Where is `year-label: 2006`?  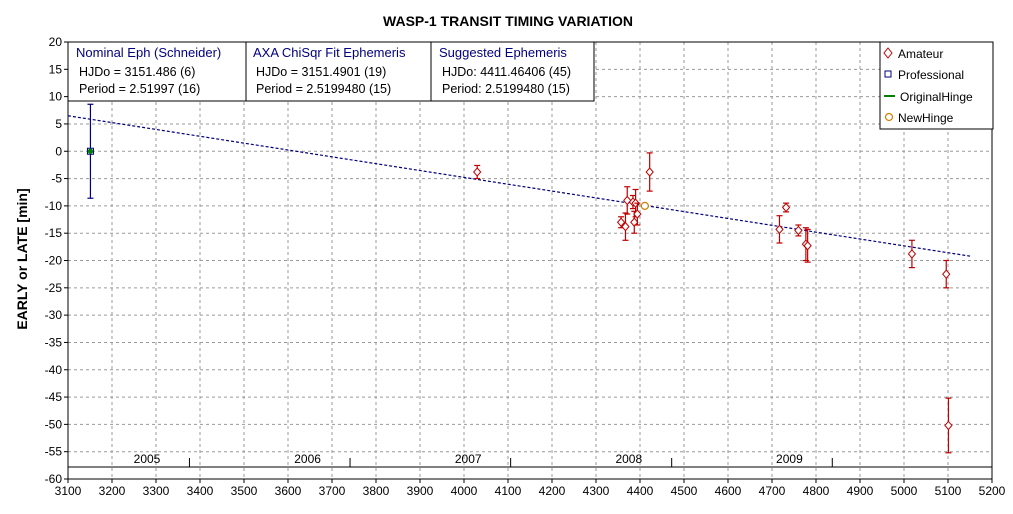 year-label: 2006 is located at coordinates (307, 459).